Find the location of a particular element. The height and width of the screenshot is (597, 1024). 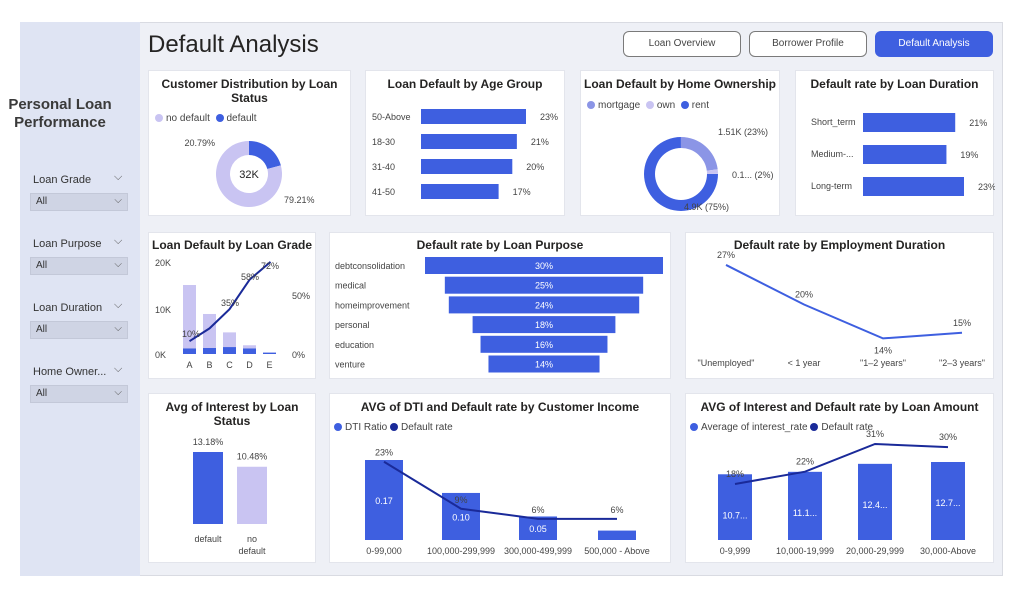

data-label: 31% is located at coordinates (875, 434).